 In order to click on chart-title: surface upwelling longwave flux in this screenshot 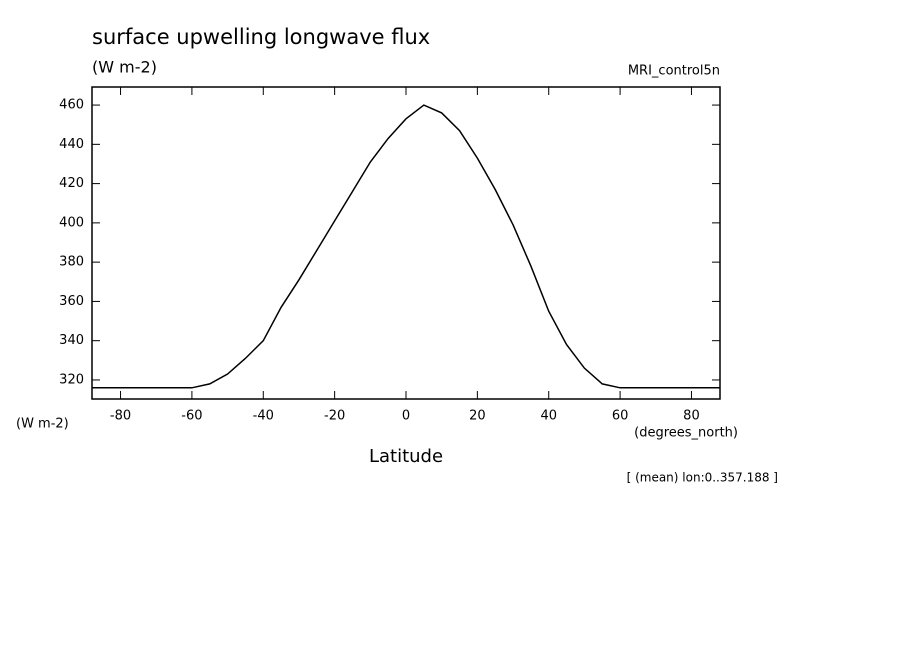, I will do `click(261, 37)`.